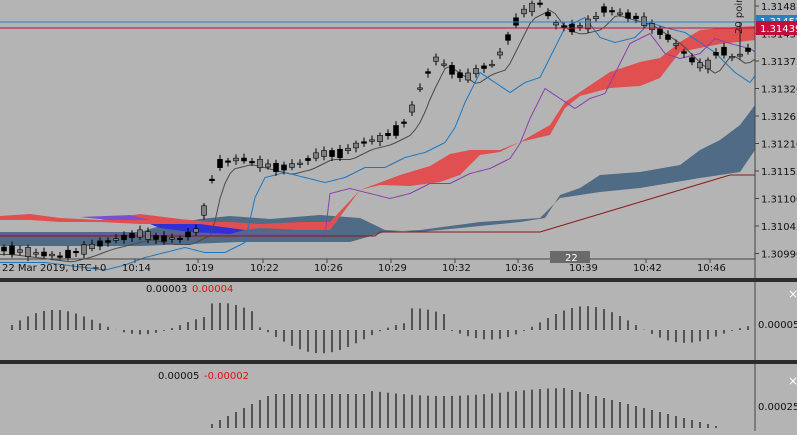 The image size is (797, 435). I want to click on price-tick-label: 1.31265, so click(779, 117).